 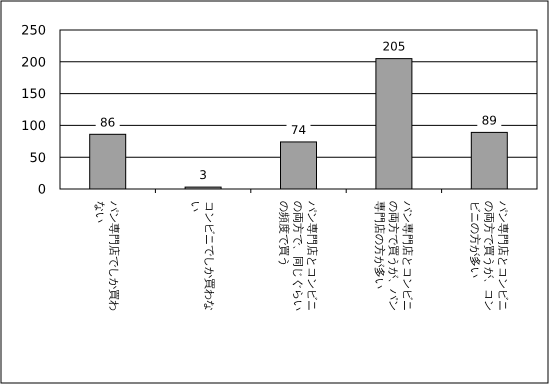 I want to click on y-tick-label: 150, so click(x=33, y=94).